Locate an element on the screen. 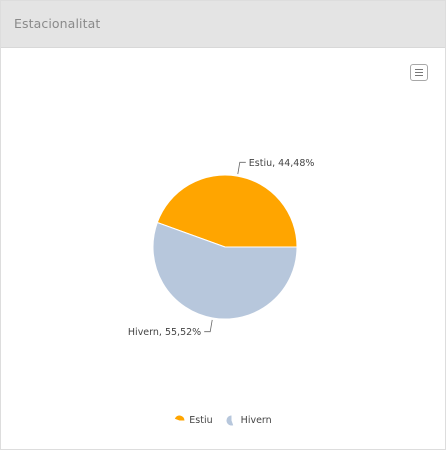 Image resolution: width=446 pixels, height=450 pixels. pie-slice-estiu is located at coordinates (227, 211).